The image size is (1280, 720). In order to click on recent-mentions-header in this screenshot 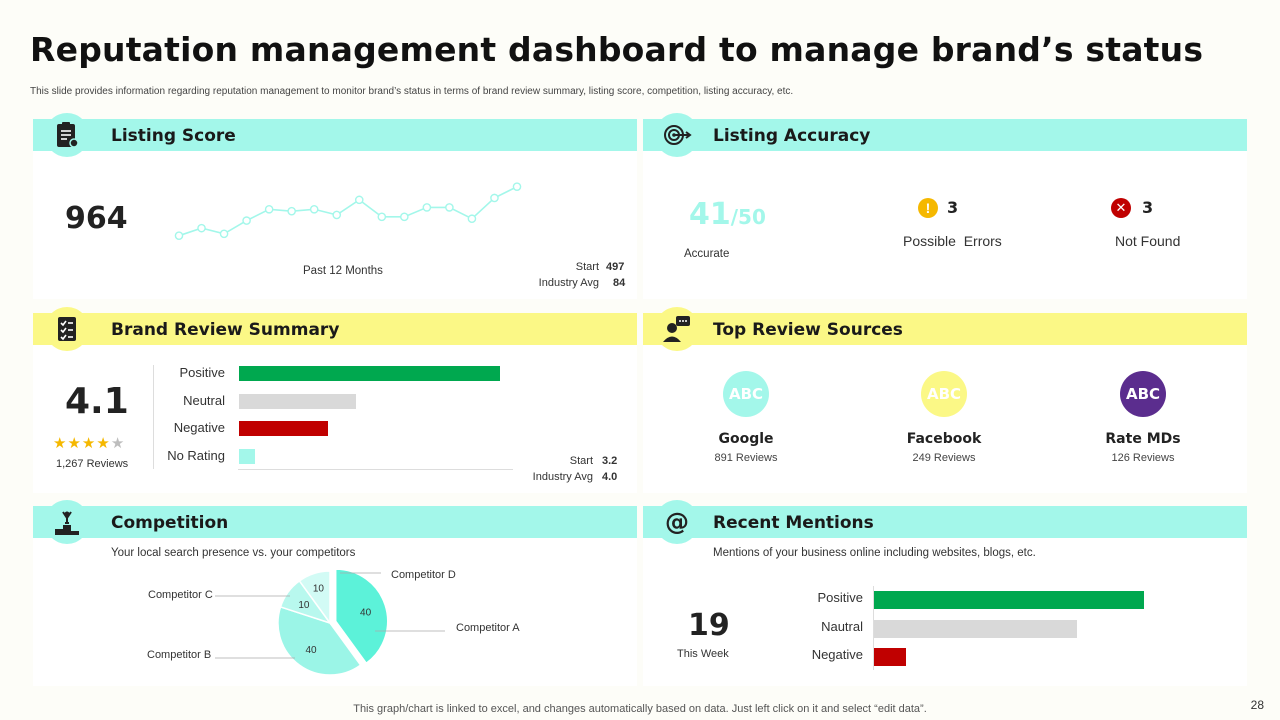, I will do `click(945, 522)`.